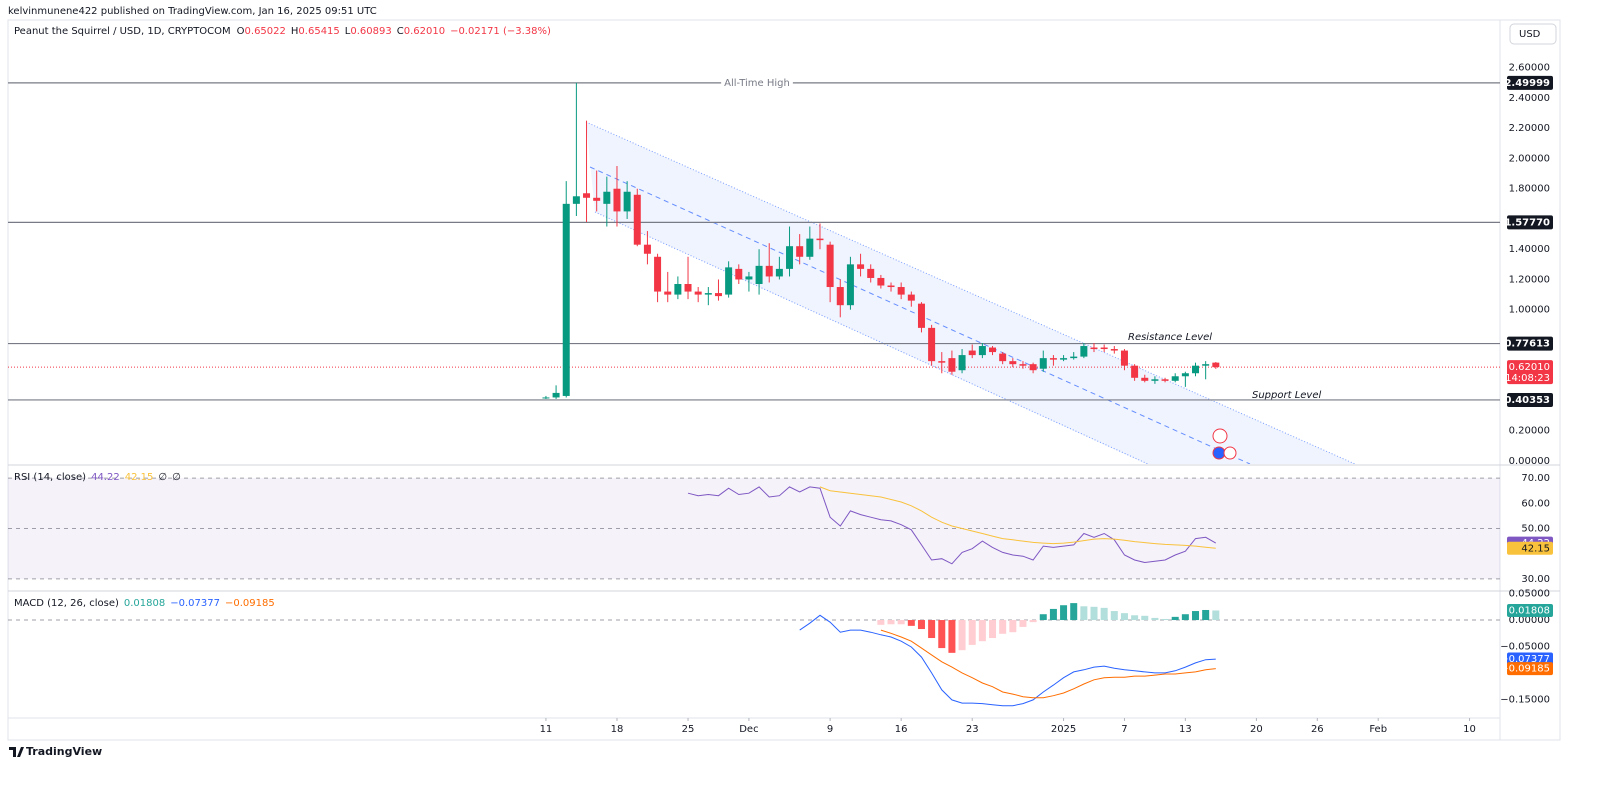 This screenshot has width=1600, height=786. What do you see at coordinates (1525, 699) in the screenshot?
I see `y-tick-label: −0.15000` at bounding box center [1525, 699].